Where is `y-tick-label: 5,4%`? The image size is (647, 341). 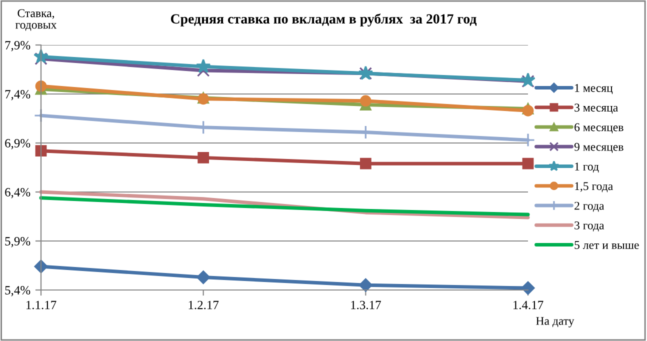
y-tick-label: 5,4% is located at coordinates (17, 291).